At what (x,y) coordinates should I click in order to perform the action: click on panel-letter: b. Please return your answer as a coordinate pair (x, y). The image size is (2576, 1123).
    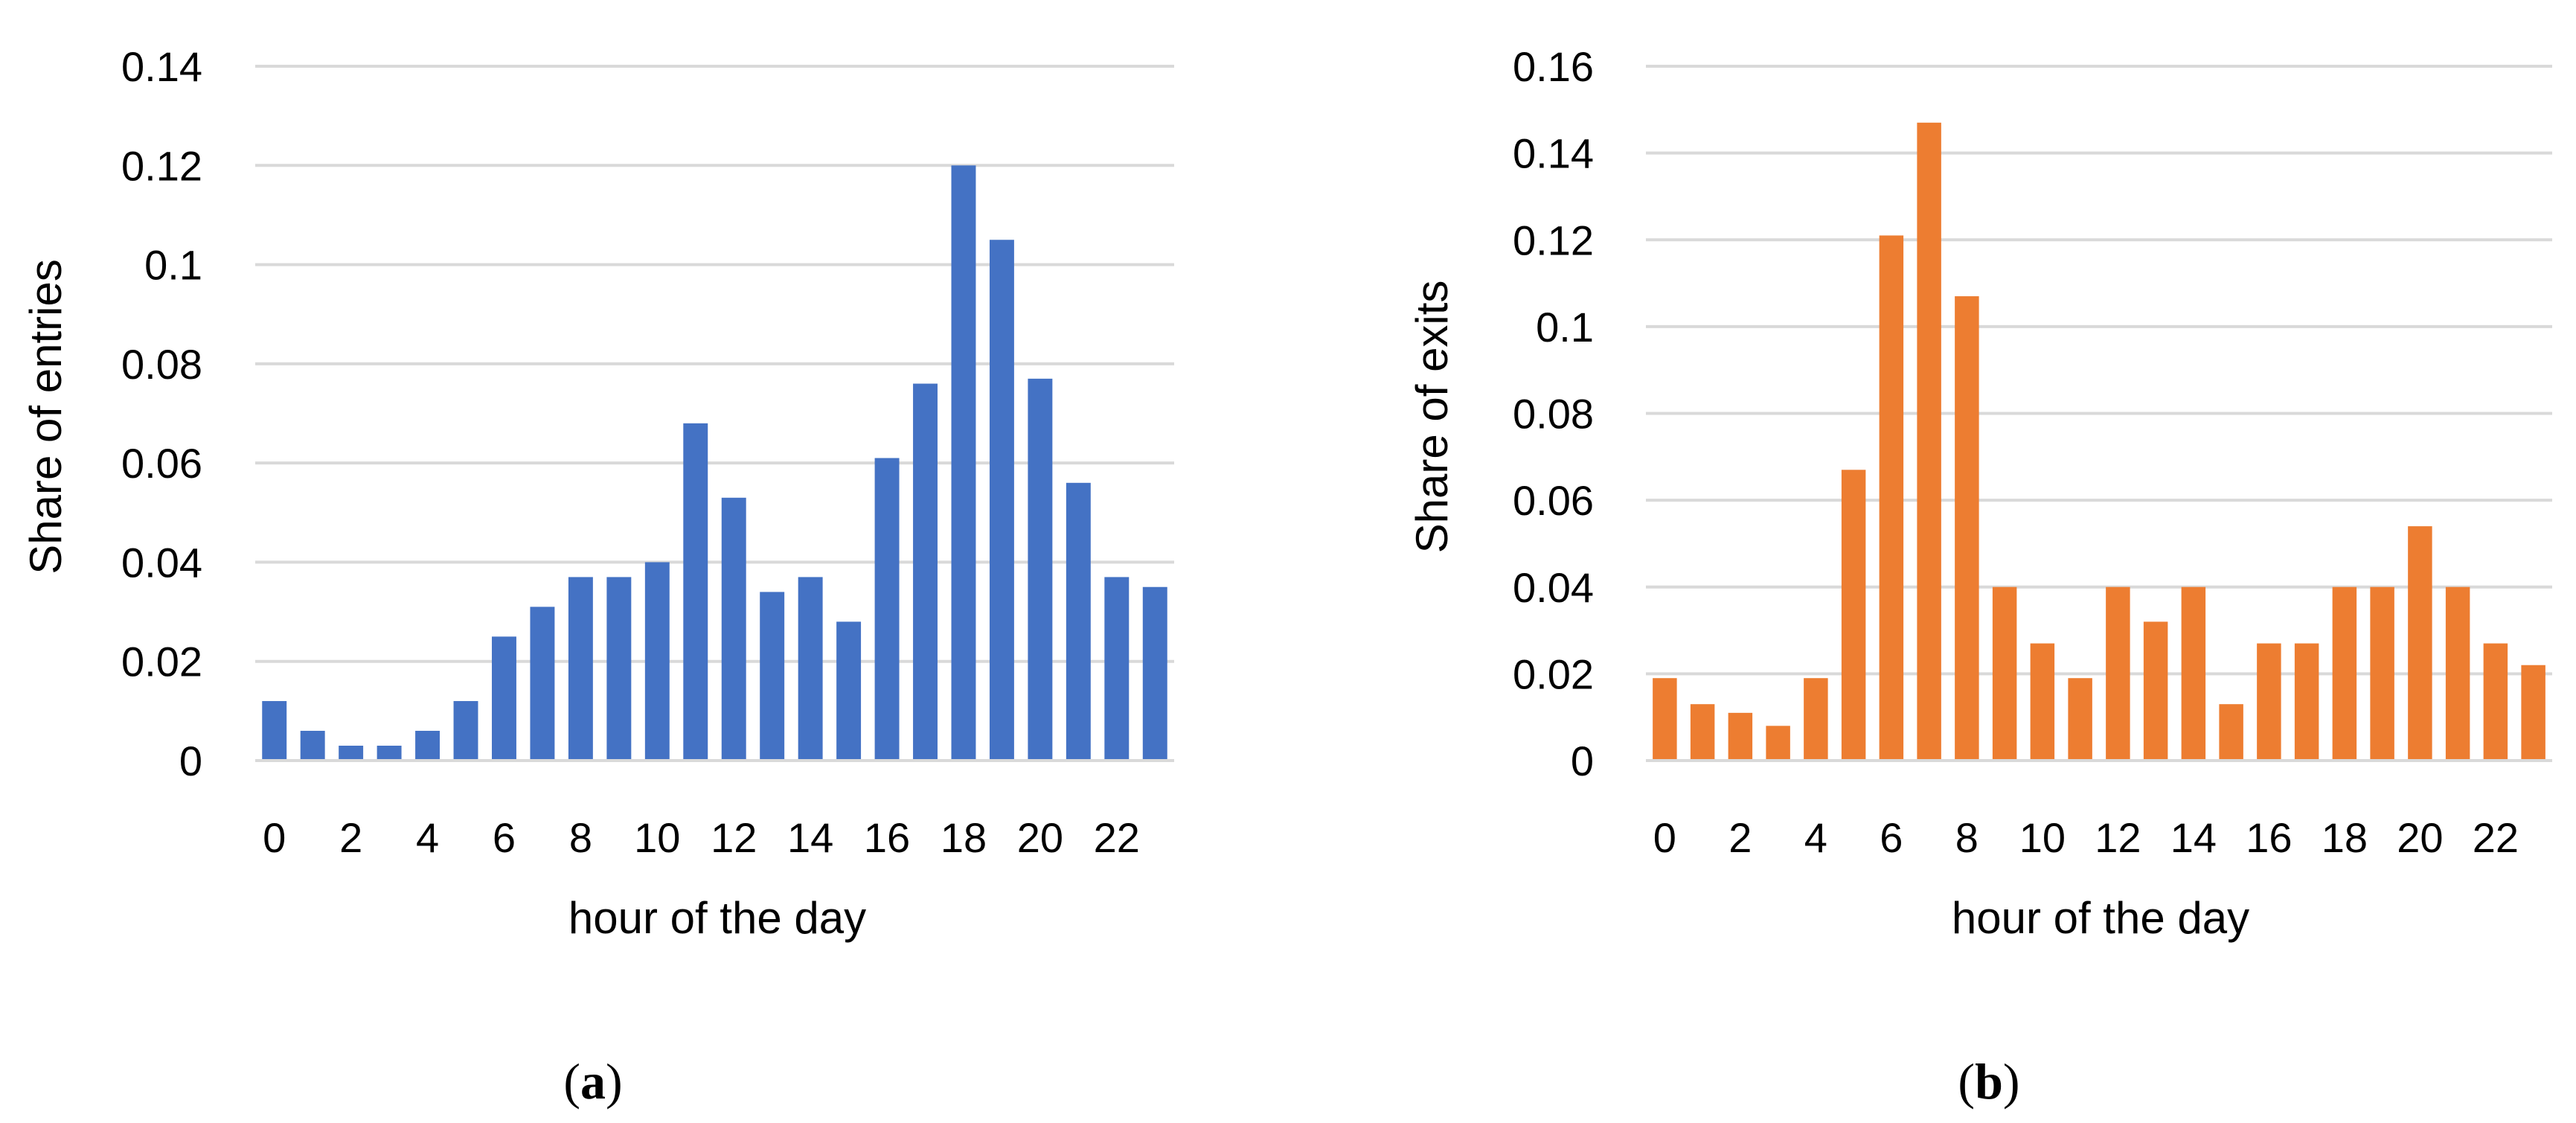
    Looking at the image, I should click on (1989, 1081).